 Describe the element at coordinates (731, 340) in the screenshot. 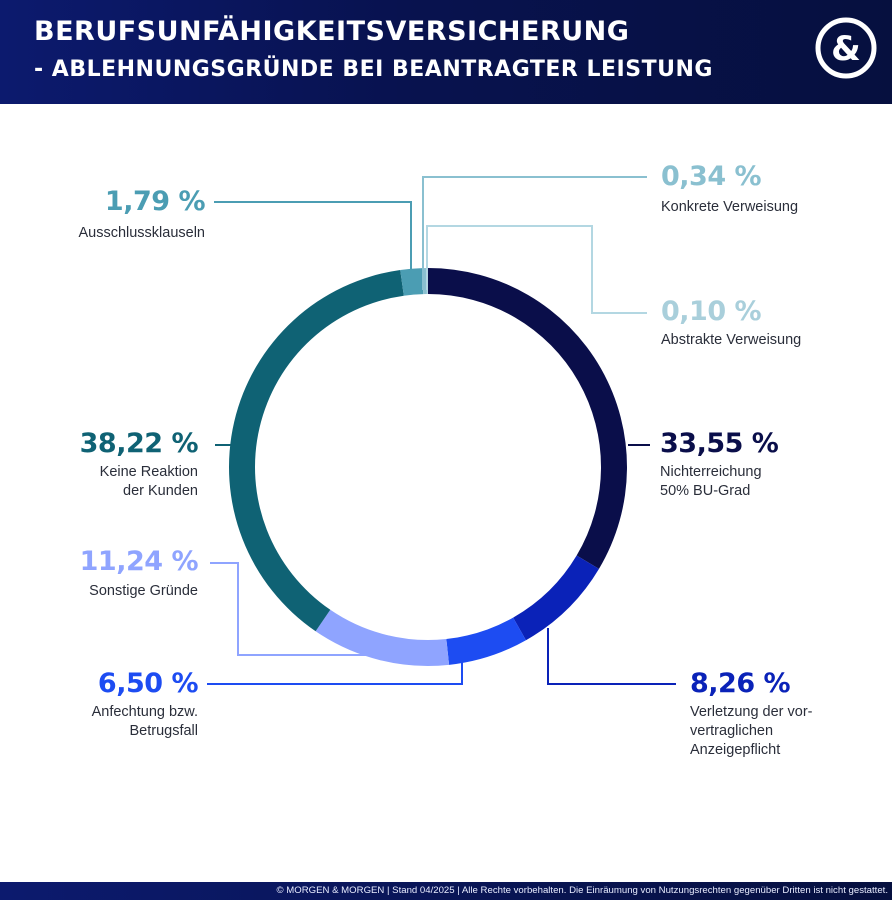

I see `category-label-8: Abstrakte Verweisung` at that location.